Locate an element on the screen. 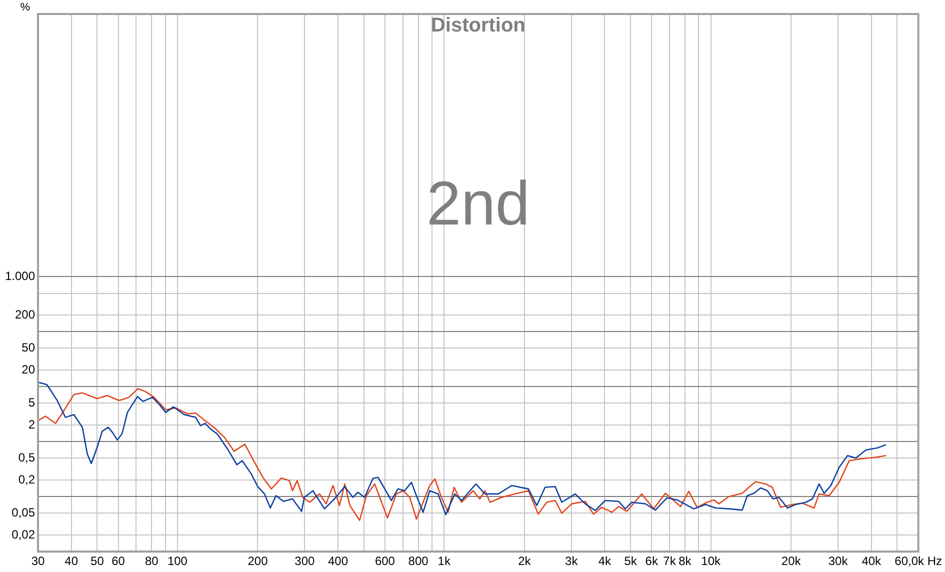 The image size is (945, 572). x-tick-label: 400 is located at coordinates (338, 561).